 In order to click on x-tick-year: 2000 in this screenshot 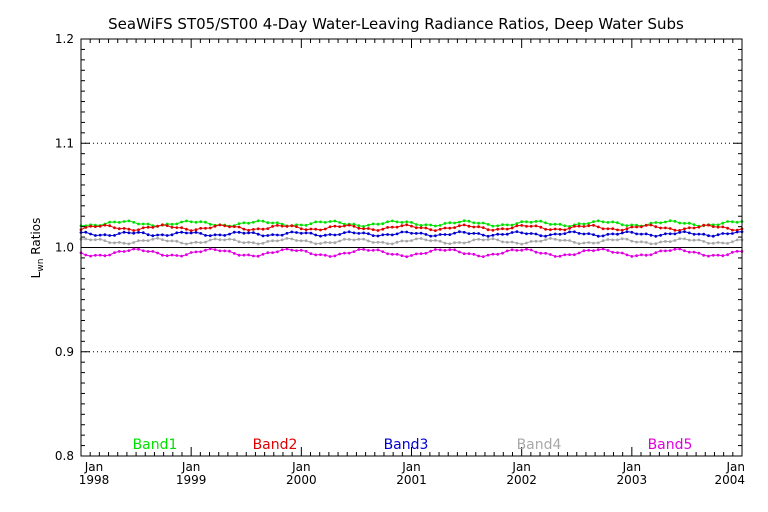, I will do `click(301, 480)`.